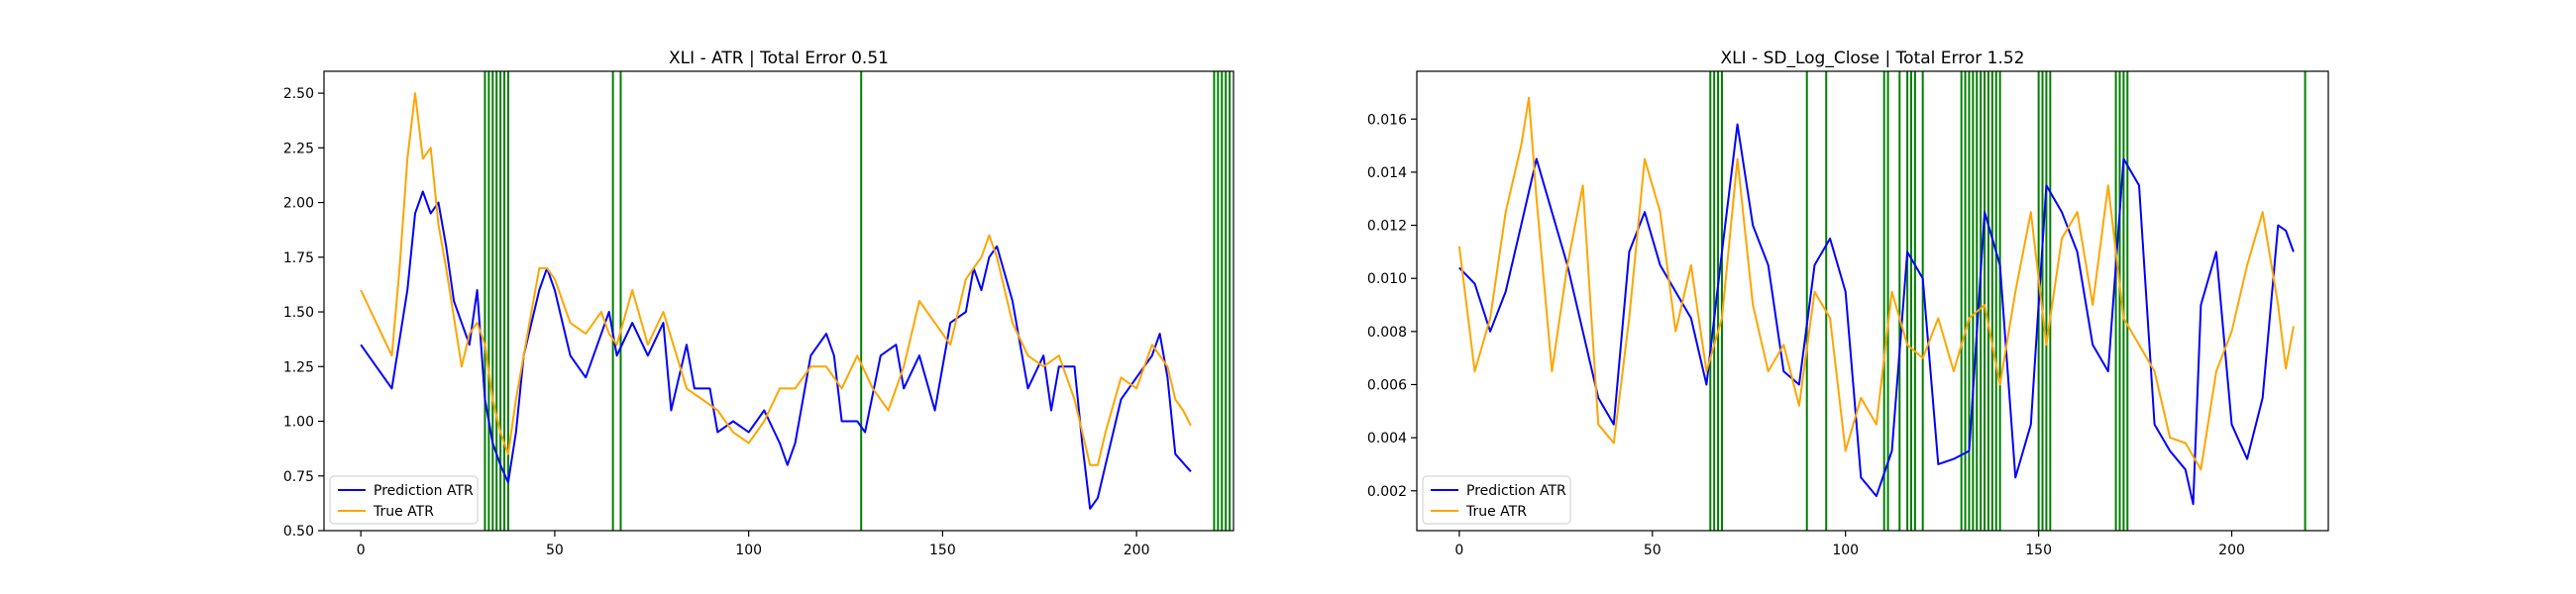 This screenshot has width=2576, height=594. I want to click on y-tick-label: 0.50, so click(298, 532).